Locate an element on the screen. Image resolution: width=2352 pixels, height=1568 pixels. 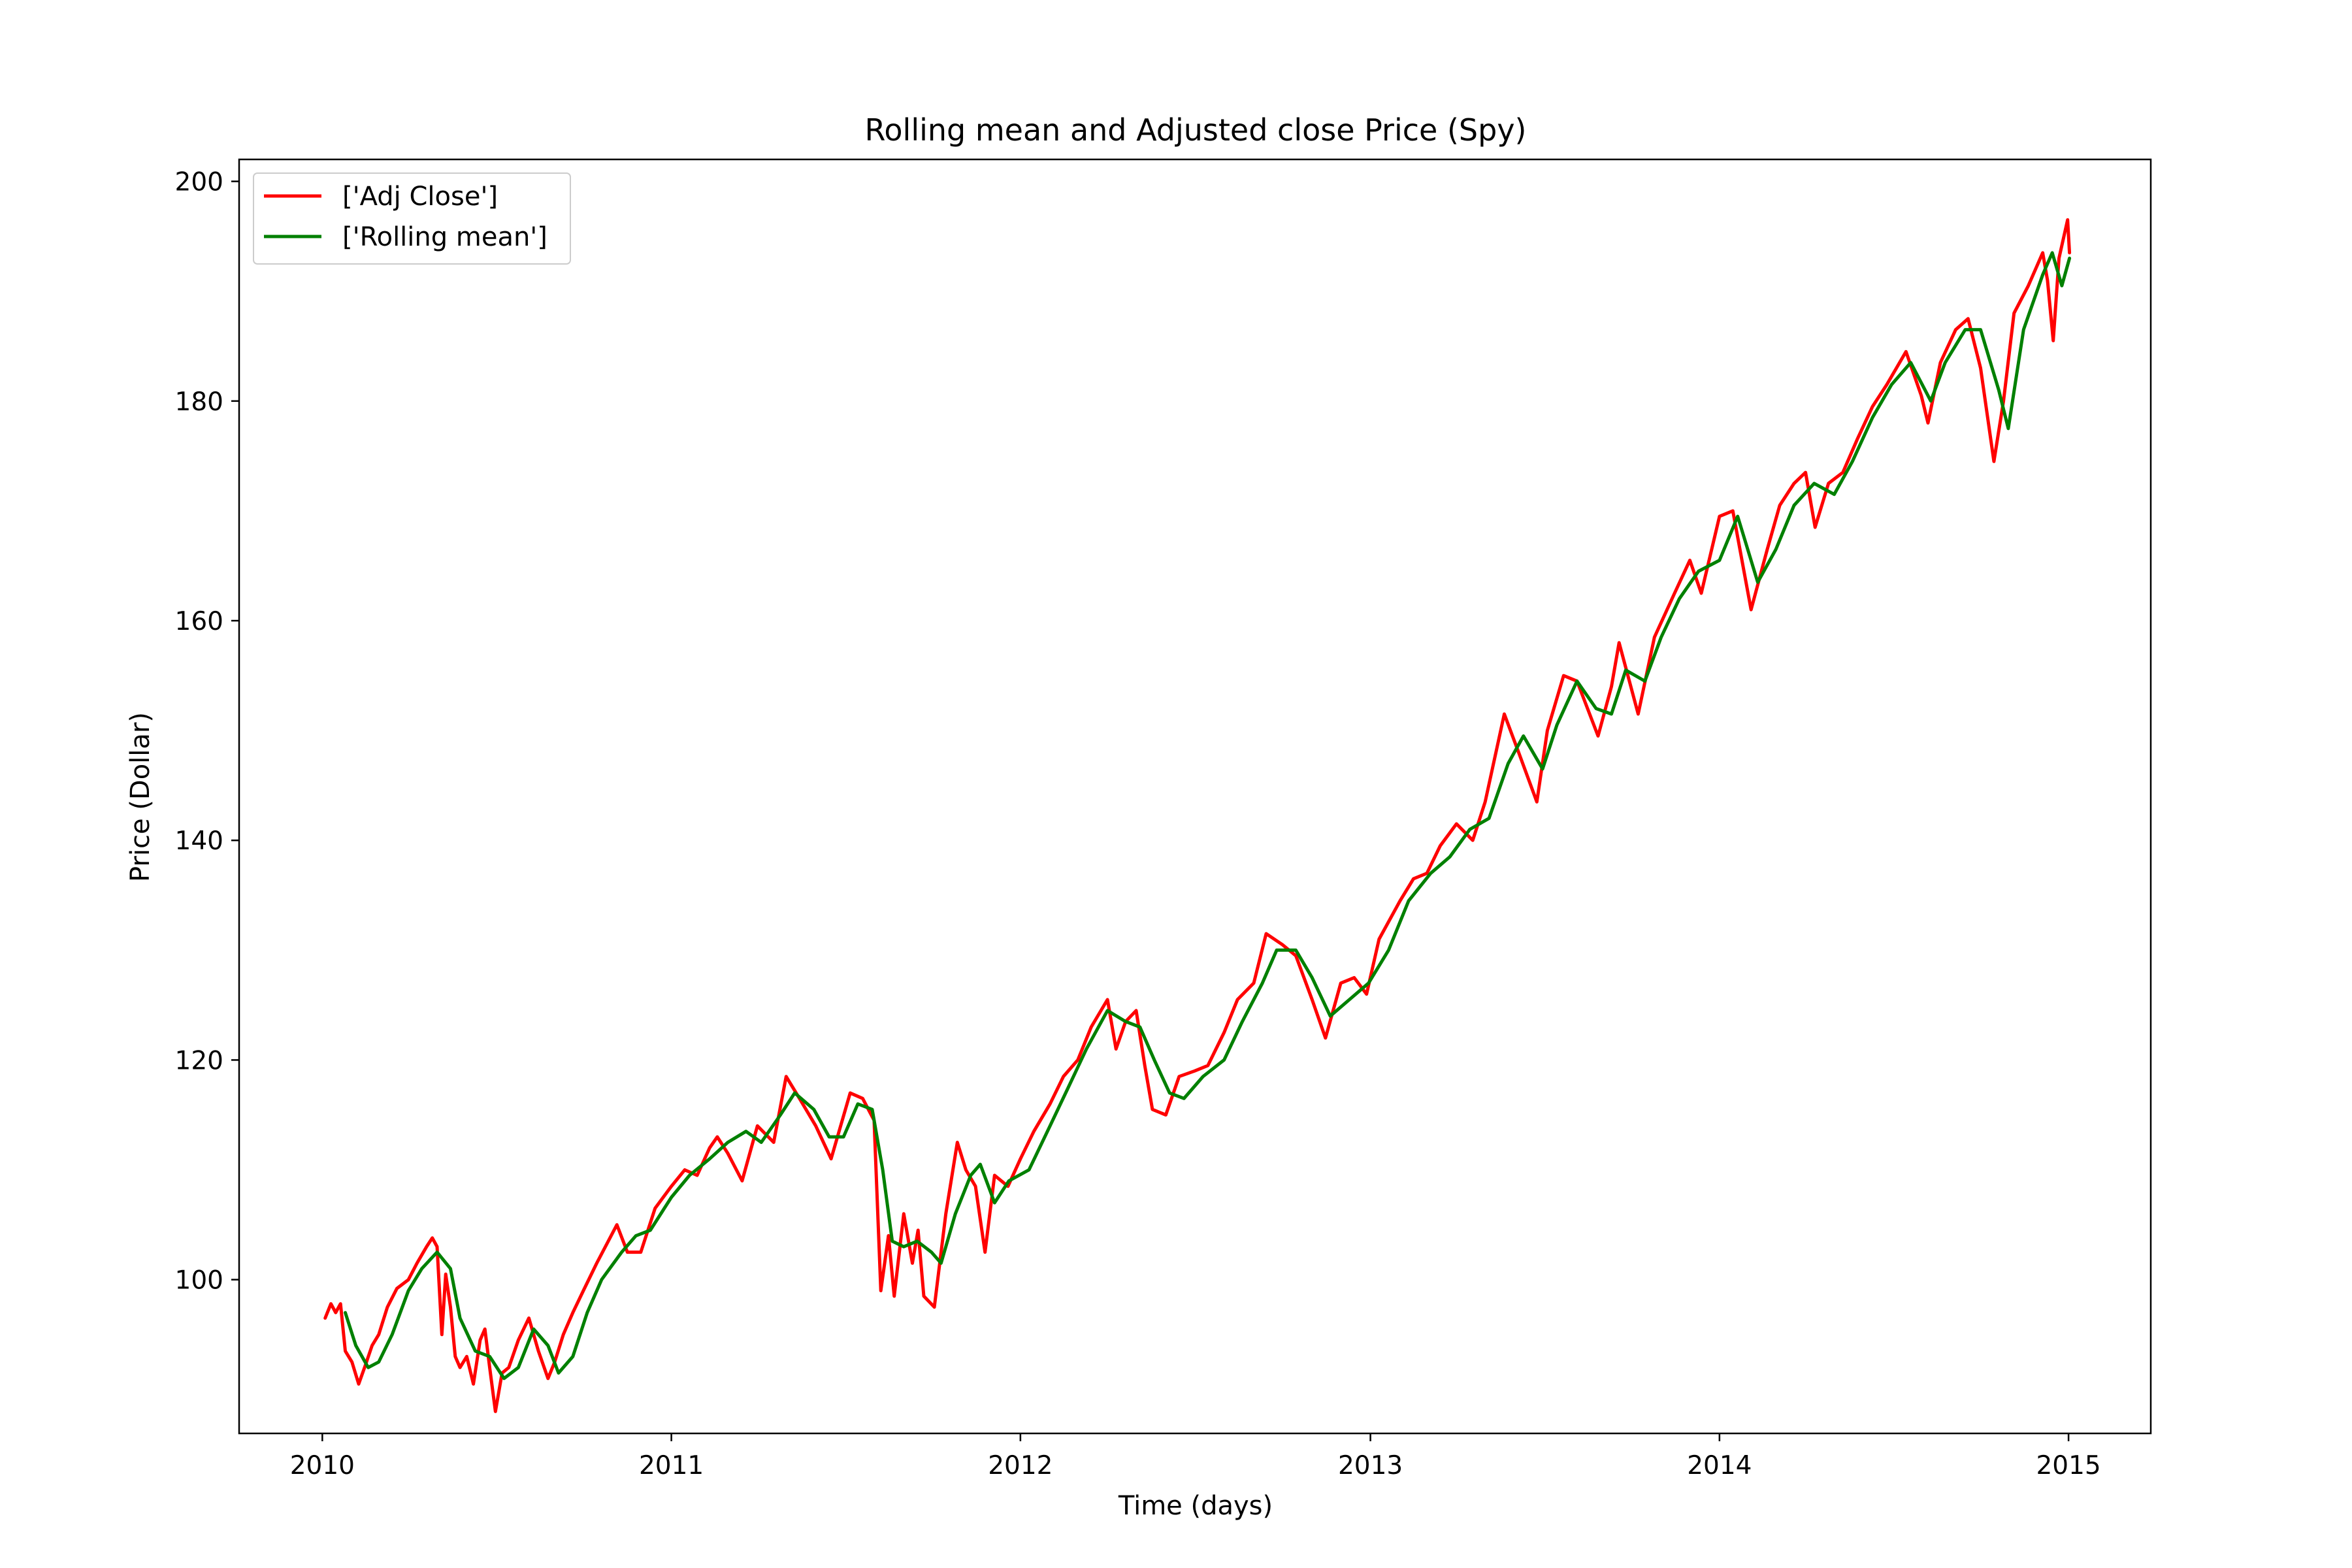
y-tick-label: 140 is located at coordinates (199, 841).